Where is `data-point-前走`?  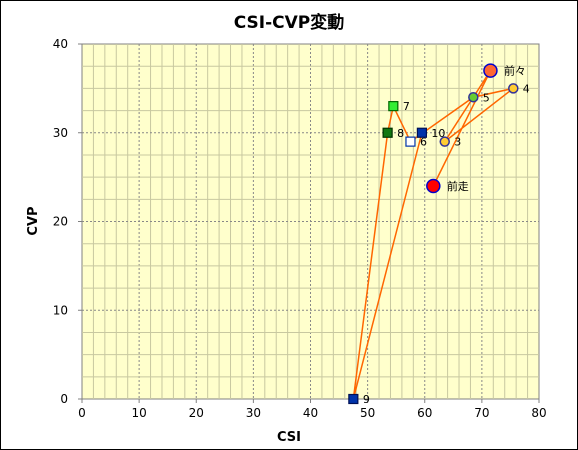 data-point-前走 is located at coordinates (433, 186).